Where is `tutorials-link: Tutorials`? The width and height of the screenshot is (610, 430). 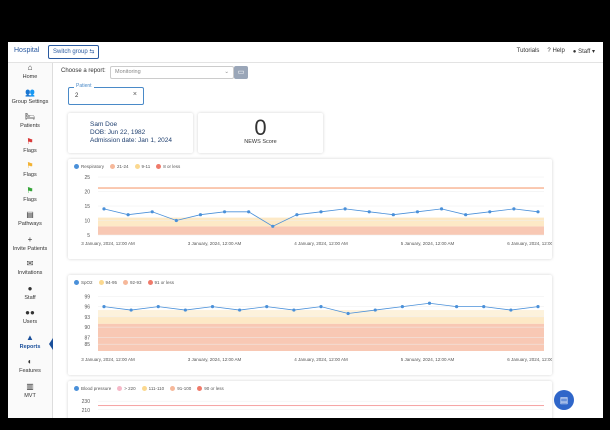
tutorials-link: Tutorials is located at coordinates (528, 51).